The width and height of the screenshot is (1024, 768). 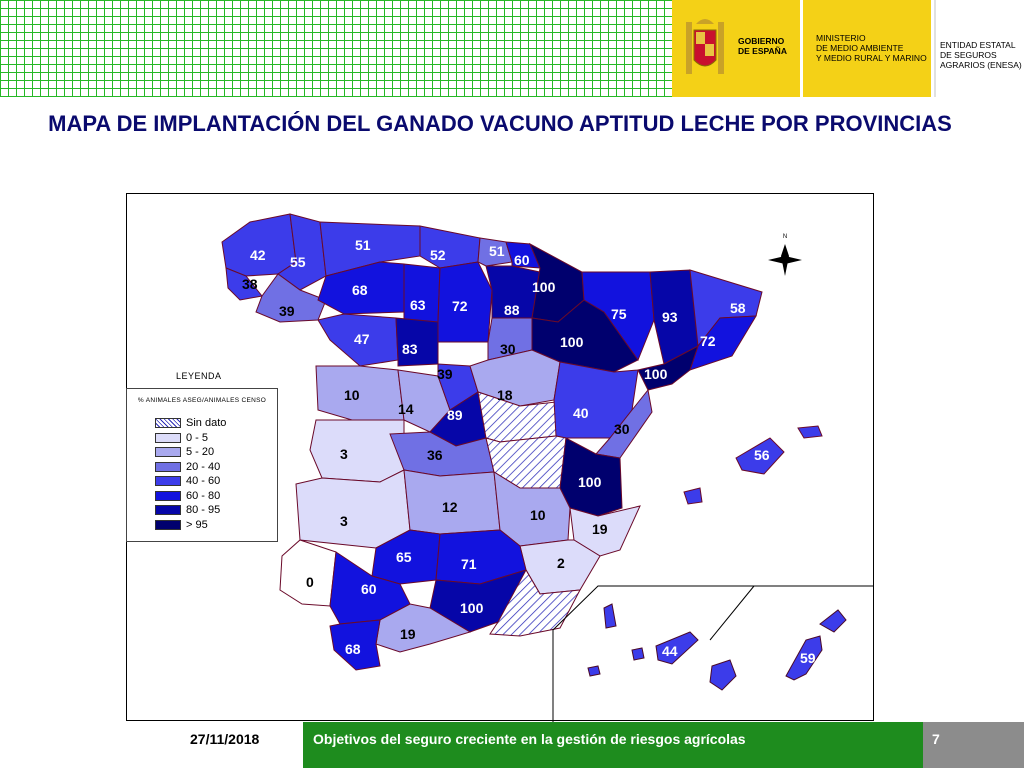 What do you see at coordinates (199, 376) in the screenshot?
I see `legend-title: LEYENDA` at bounding box center [199, 376].